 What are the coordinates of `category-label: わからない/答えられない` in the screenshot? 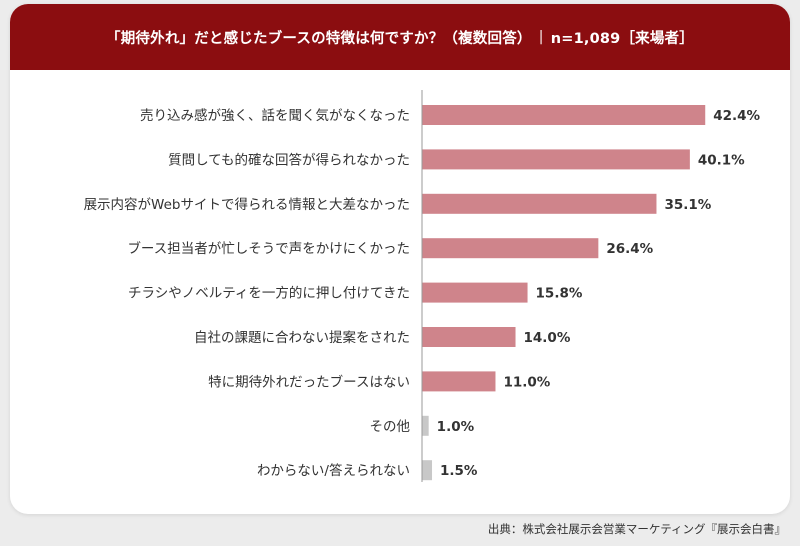 It's located at (333, 470).